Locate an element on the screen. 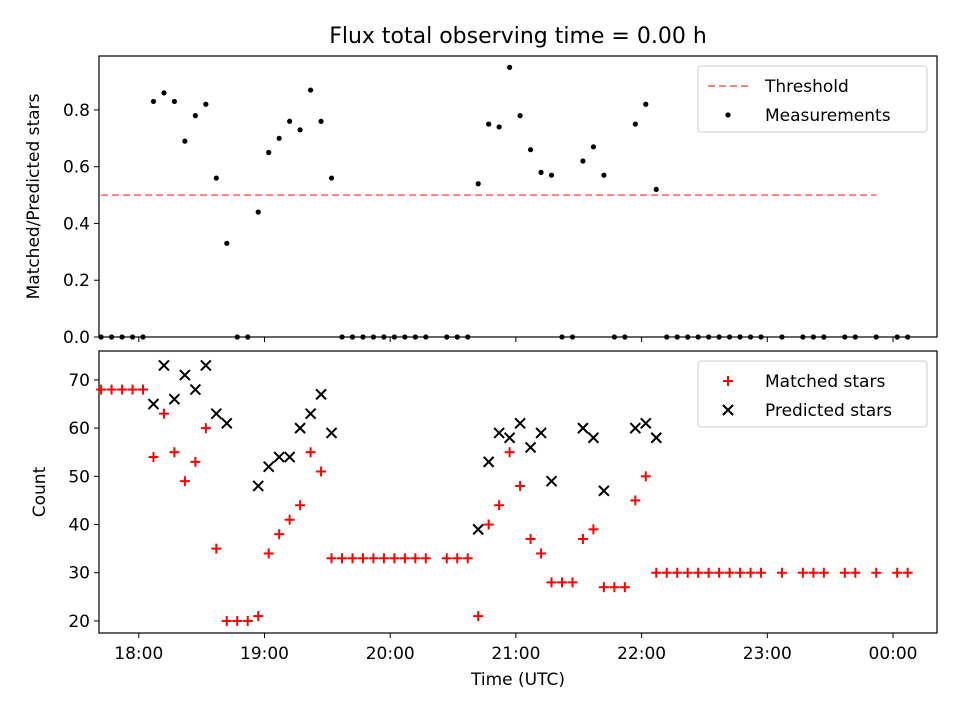 The width and height of the screenshot is (960, 720). x-tick-label: 23:00 is located at coordinates (767, 654).